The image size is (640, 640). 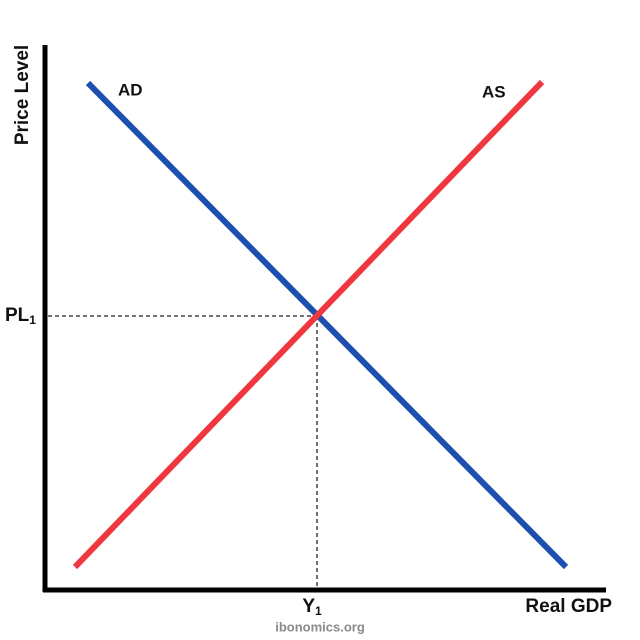 I want to click on as-label: AS, so click(x=494, y=91).